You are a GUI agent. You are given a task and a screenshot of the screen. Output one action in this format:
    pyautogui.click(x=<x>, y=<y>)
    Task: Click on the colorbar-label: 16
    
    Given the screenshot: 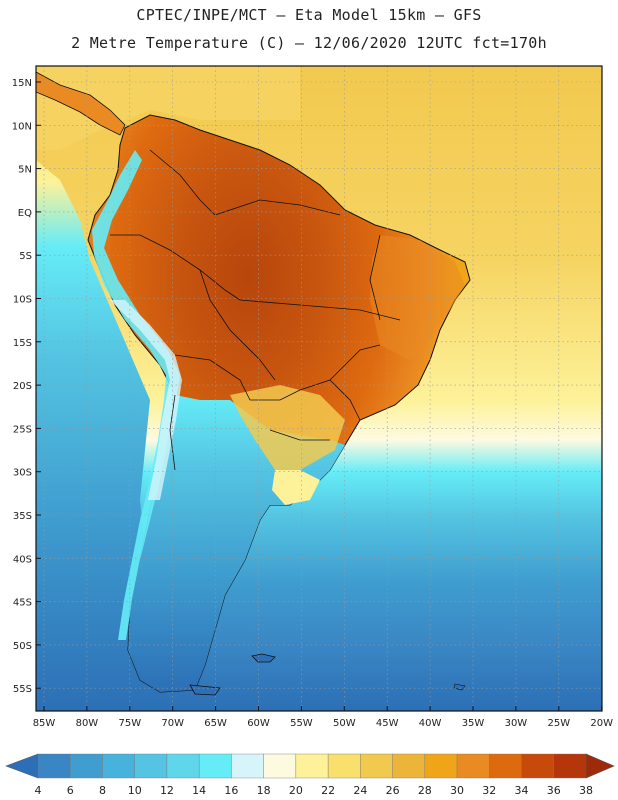 What is the action you would take?
    pyautogui.click(x=231, y=790)
    